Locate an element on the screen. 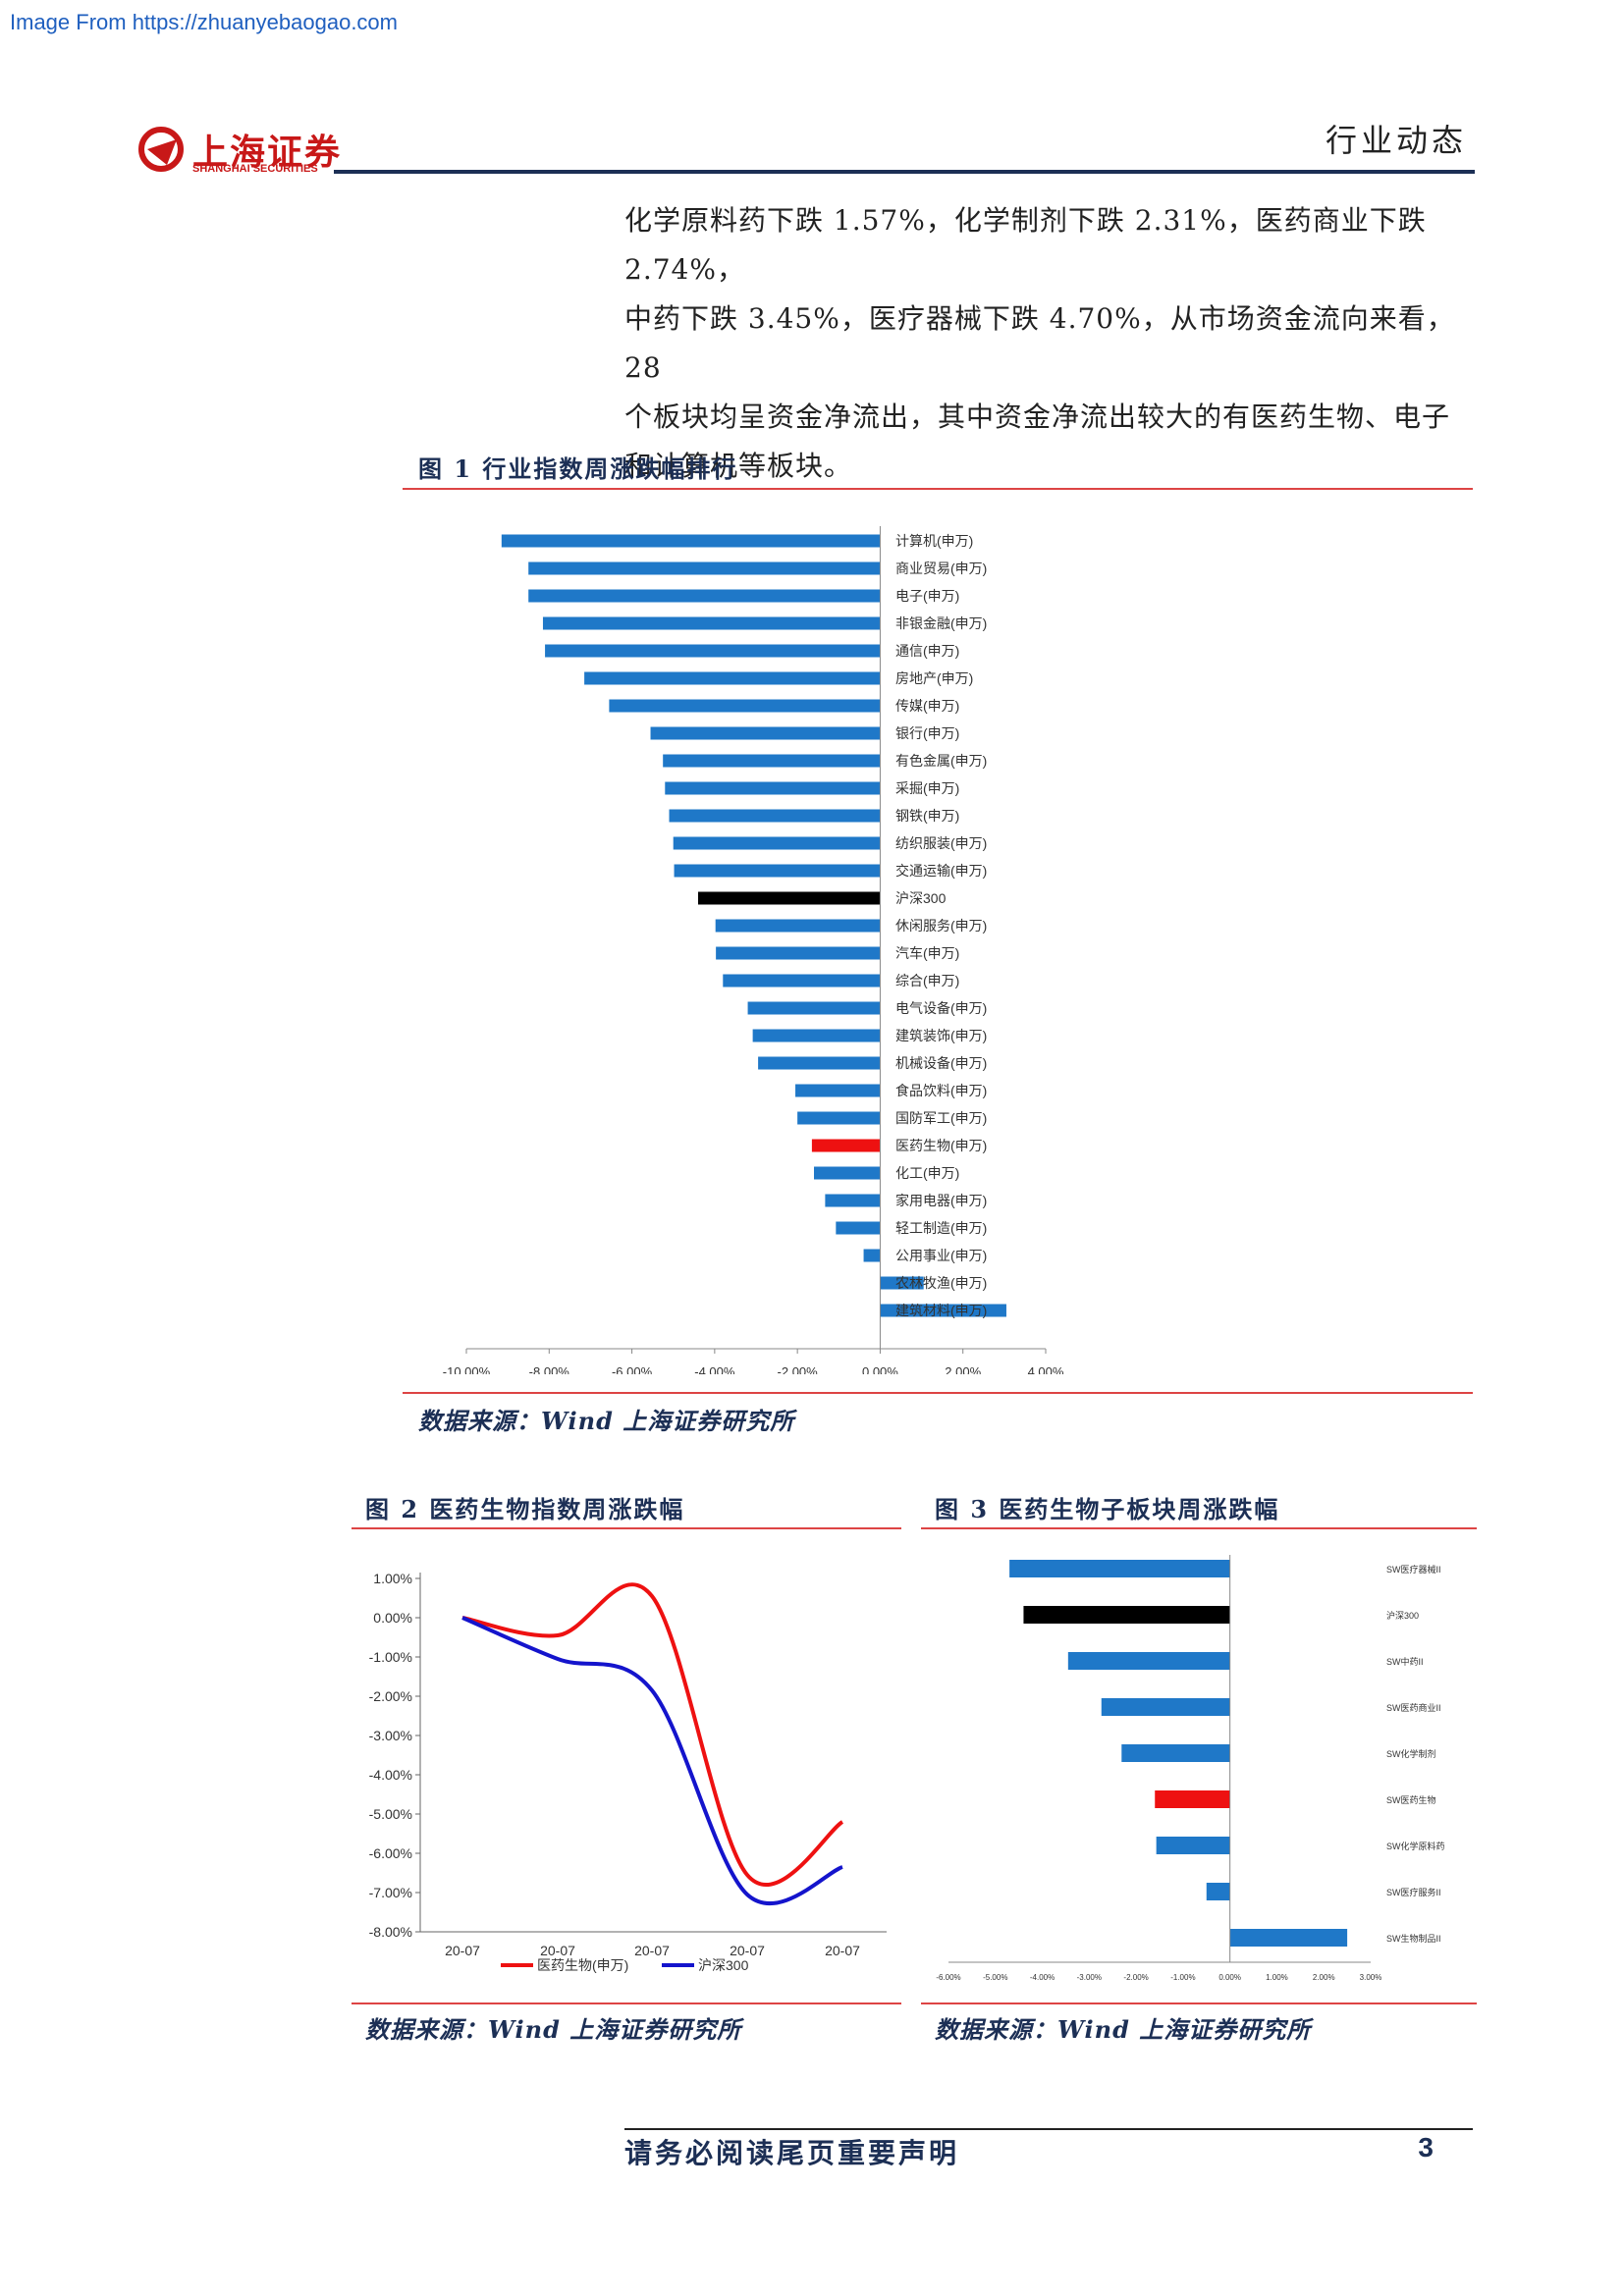  x-tick-label: -6.00% is located at coordinates (948, 1977).